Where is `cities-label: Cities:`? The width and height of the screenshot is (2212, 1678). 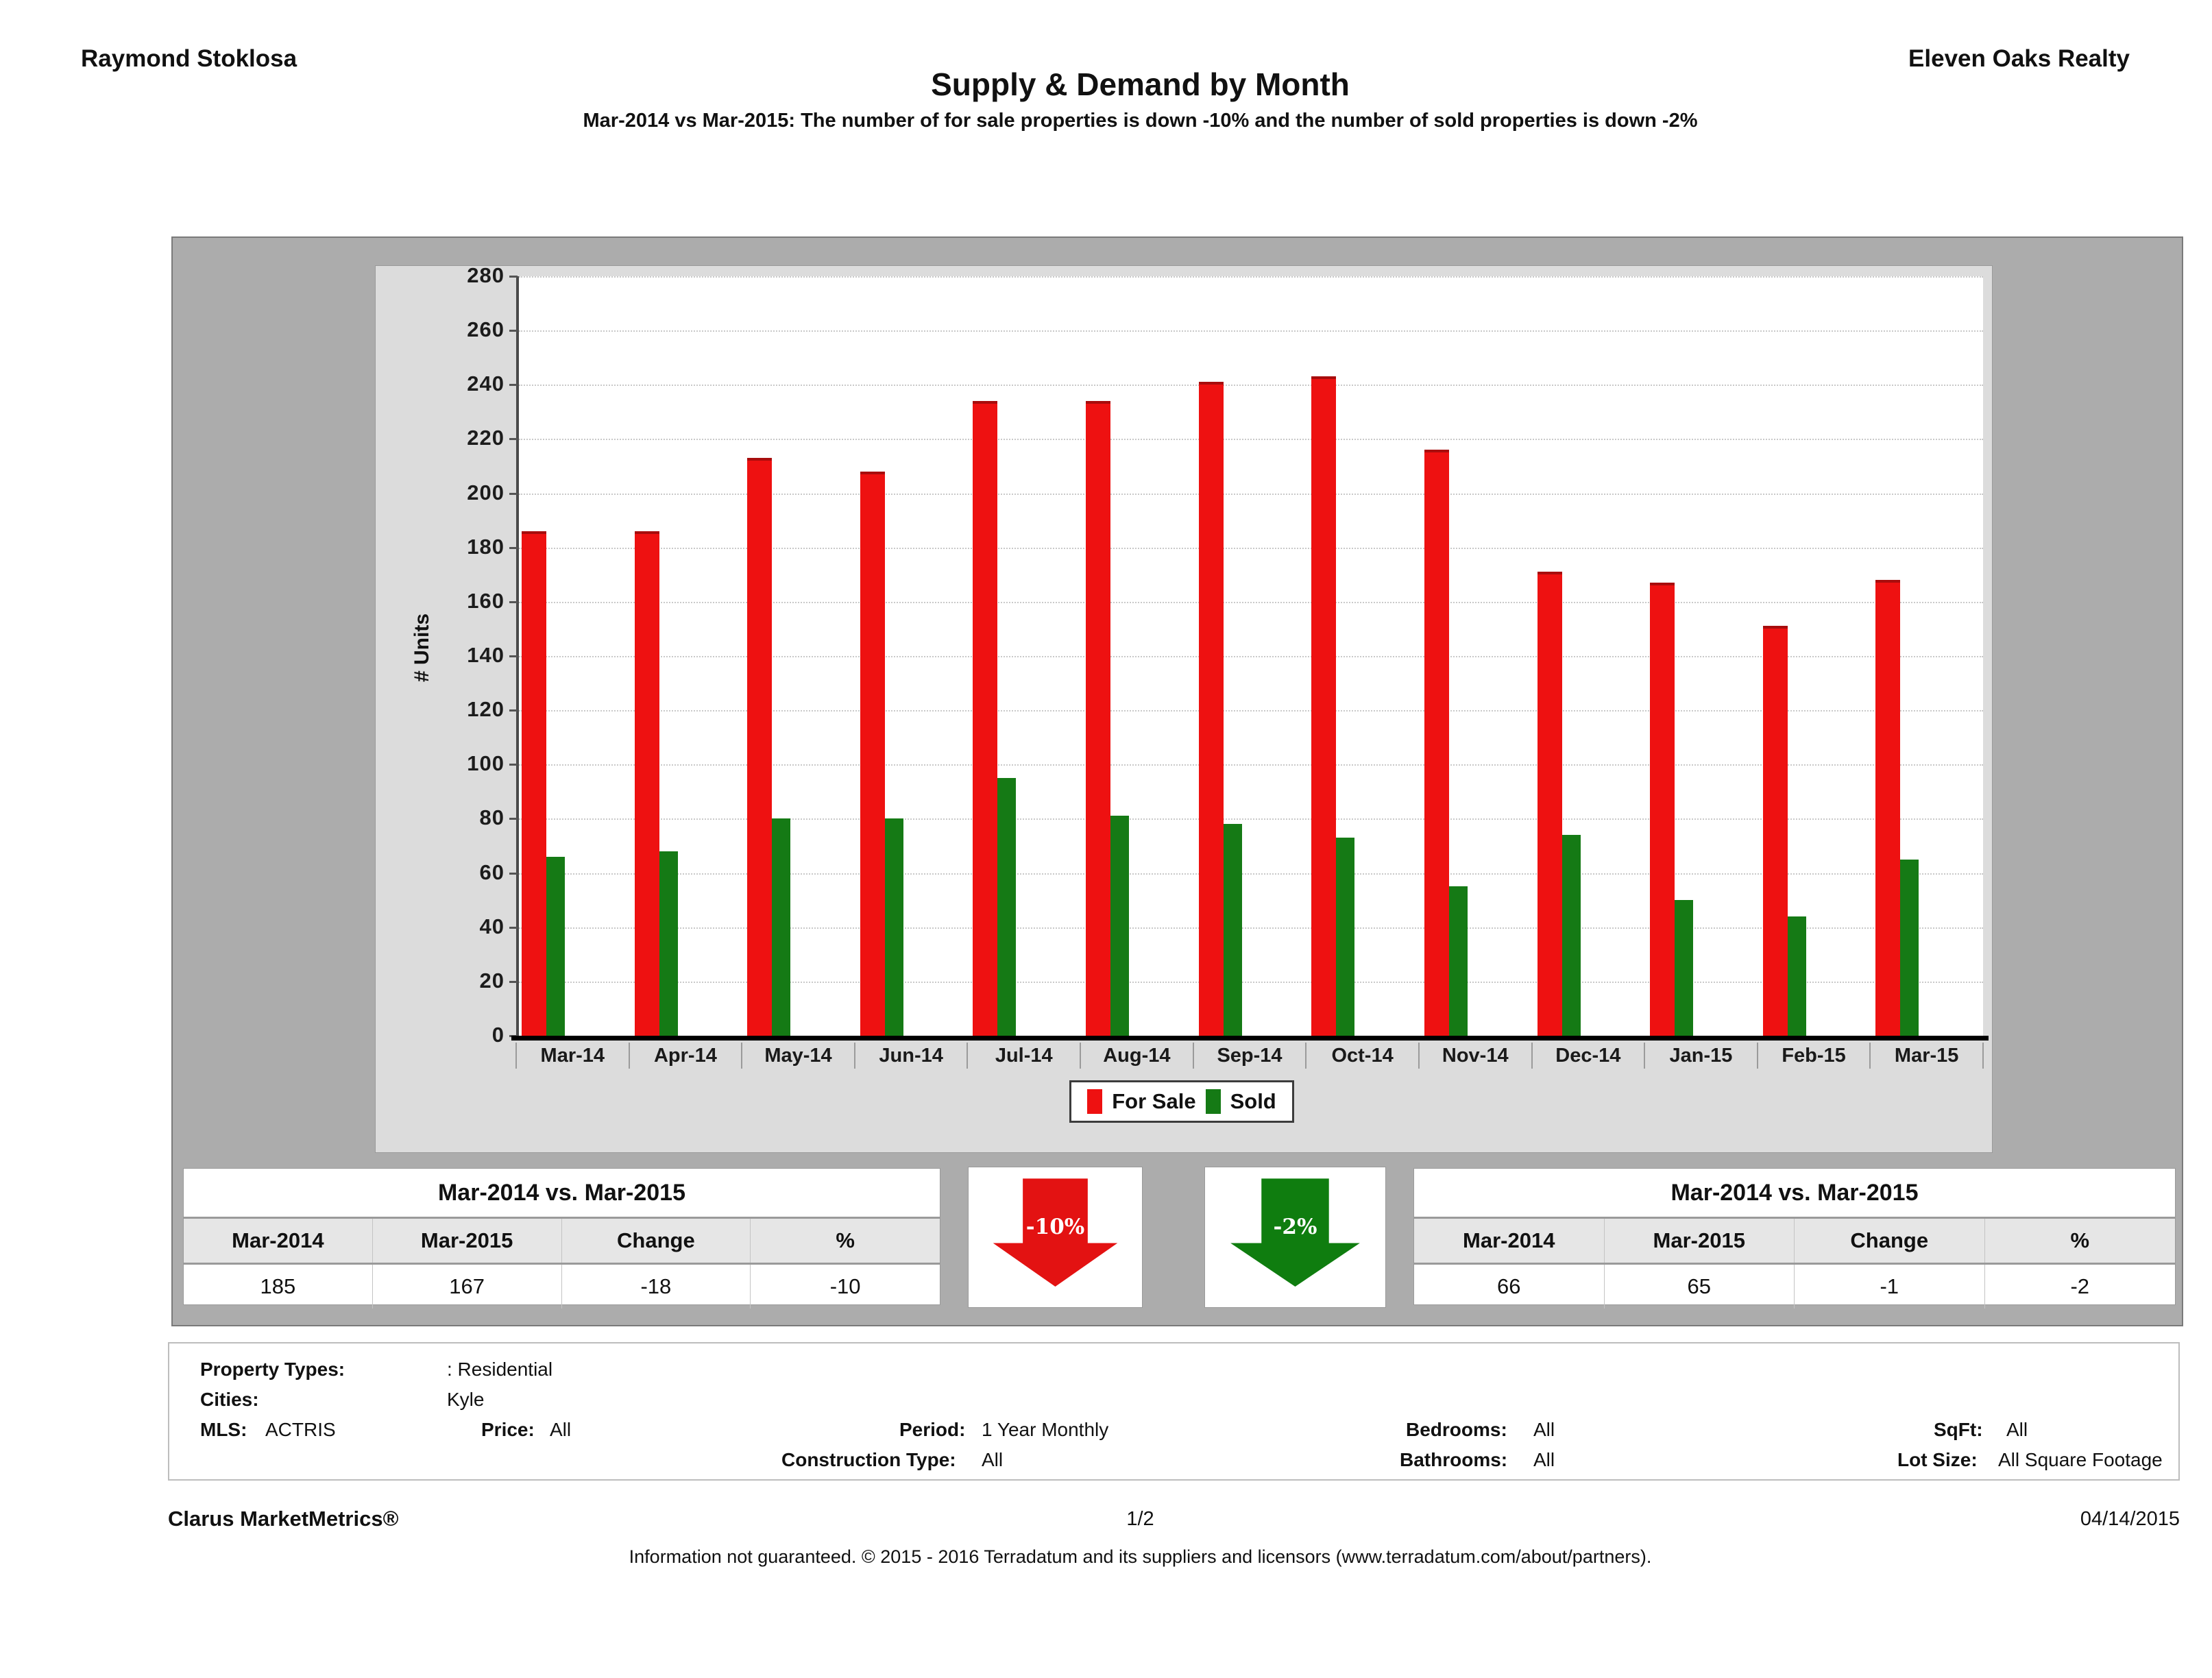
cities-label: Cities: is located at coordinates (230, 1399).